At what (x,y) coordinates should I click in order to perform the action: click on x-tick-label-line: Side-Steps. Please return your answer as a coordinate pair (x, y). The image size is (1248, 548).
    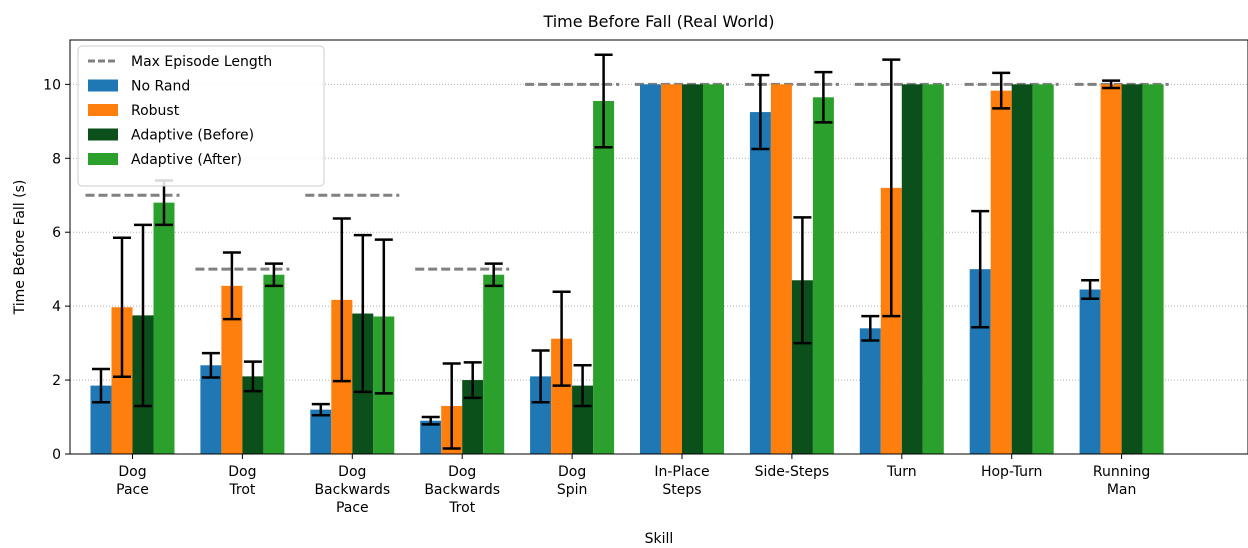
    Looking at the image, I should click on (792, 472).